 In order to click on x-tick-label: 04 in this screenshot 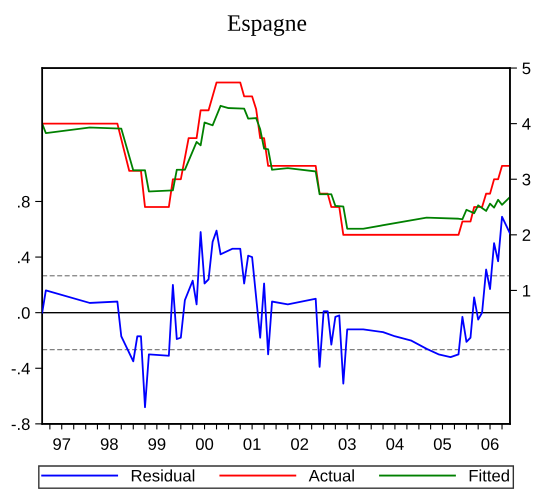, I will do `click(395, 444)`.